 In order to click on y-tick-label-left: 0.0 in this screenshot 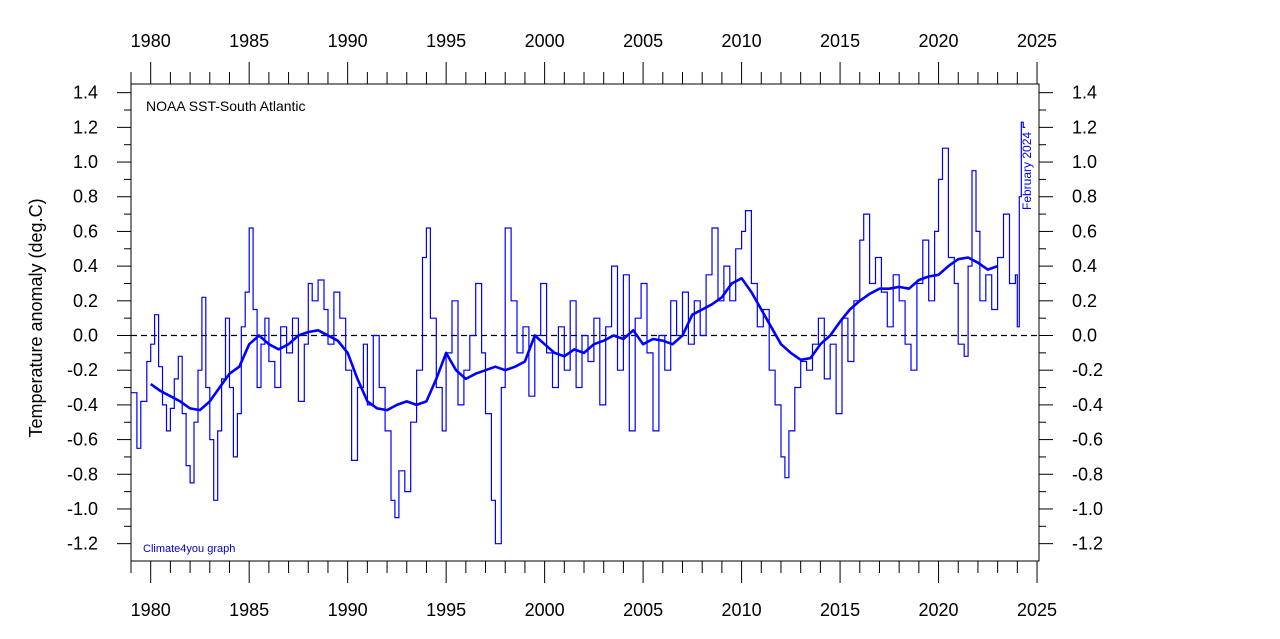, I will do `click(85, 336)`.